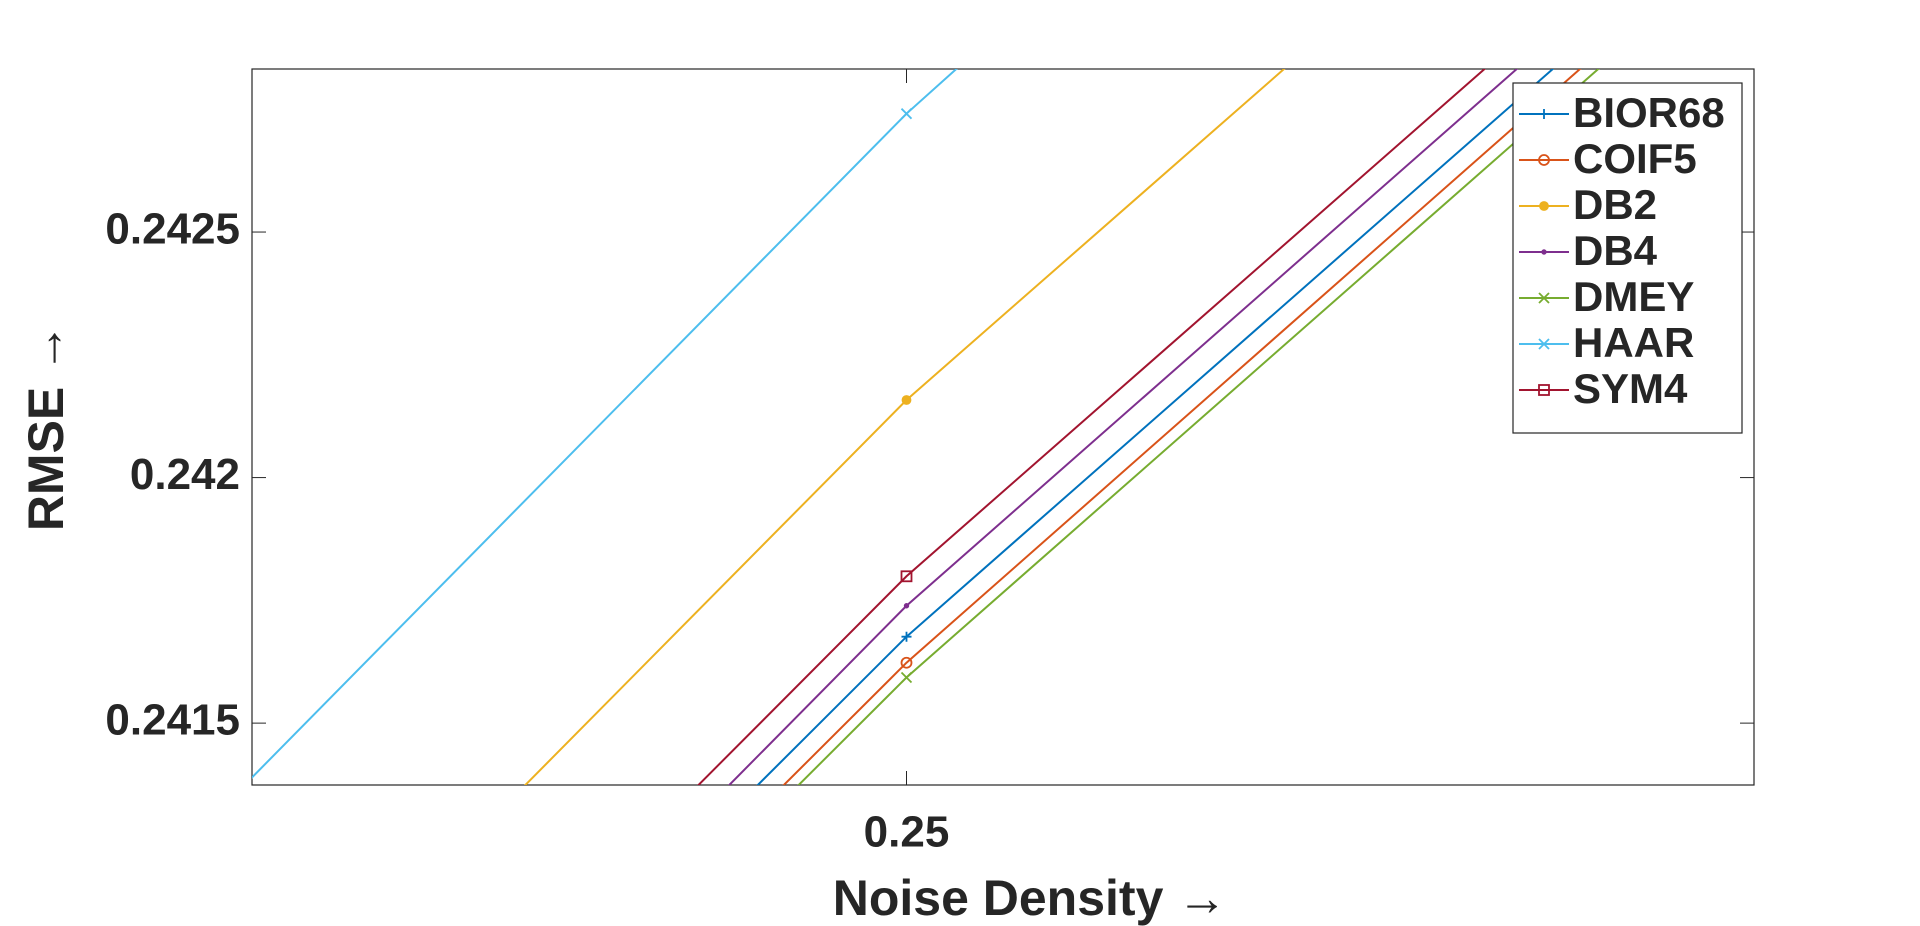 Image resolution: width=1920 pixels, height=926 pixels. What do you see at coordinates (185, 474) in the screenshot?
I see `y-tick-label: 0.242` at bounding box center [185, 474].